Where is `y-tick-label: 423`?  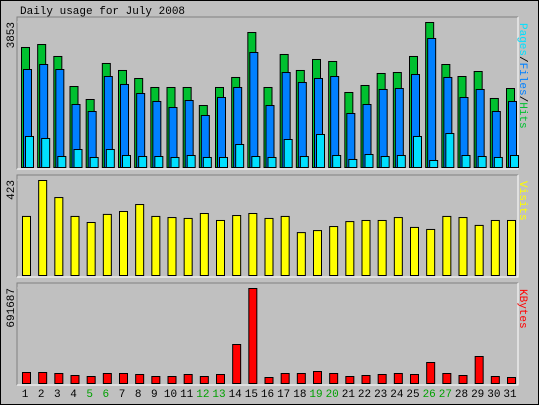
y-tick-label: 423 is located at coordinates (12, 190).